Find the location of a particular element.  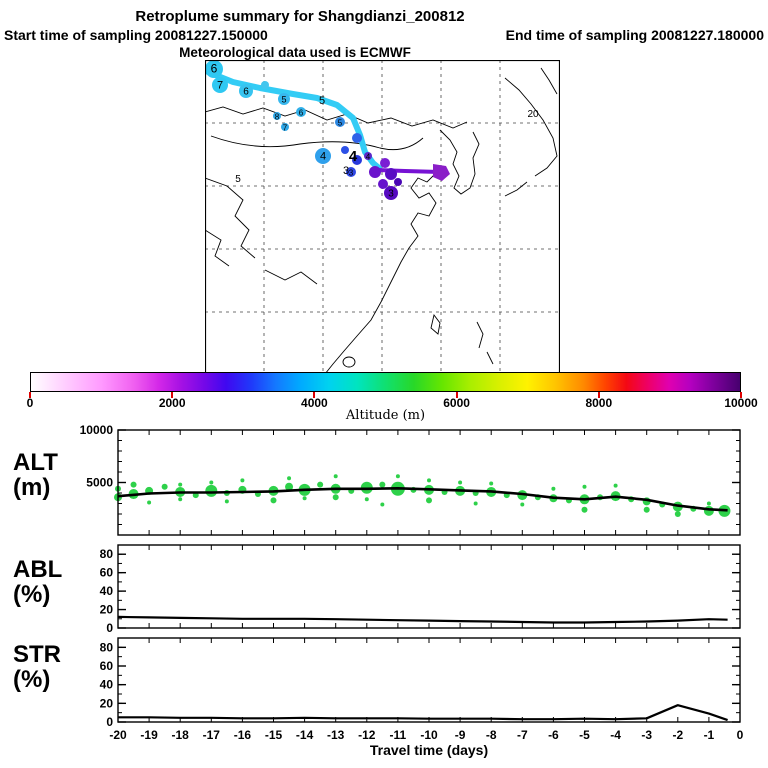

x-tick-label: -16 is located at coordinates (243, 735).